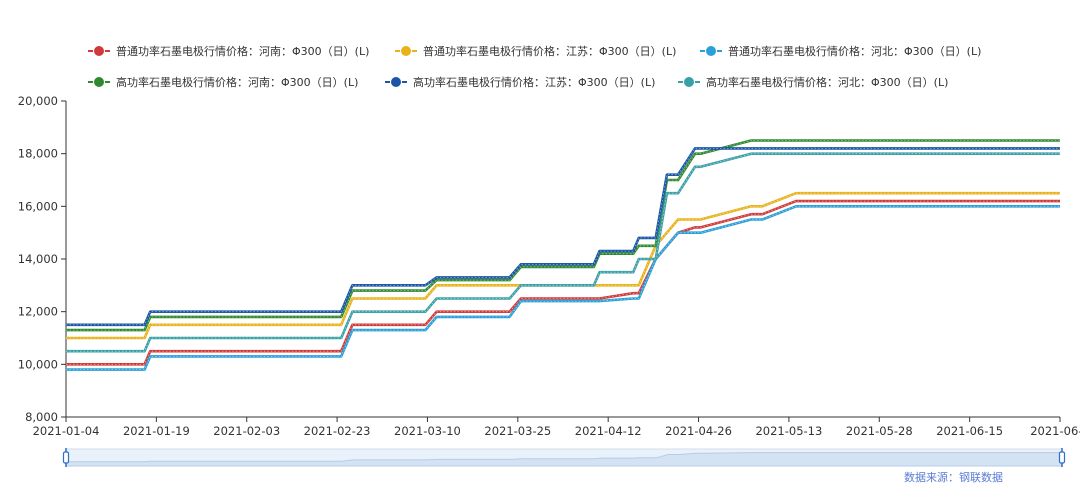 The width and height of the screenshot is (1080, 496). I want to click on x-tick-label: 2021-02-23, so click(337, 431).